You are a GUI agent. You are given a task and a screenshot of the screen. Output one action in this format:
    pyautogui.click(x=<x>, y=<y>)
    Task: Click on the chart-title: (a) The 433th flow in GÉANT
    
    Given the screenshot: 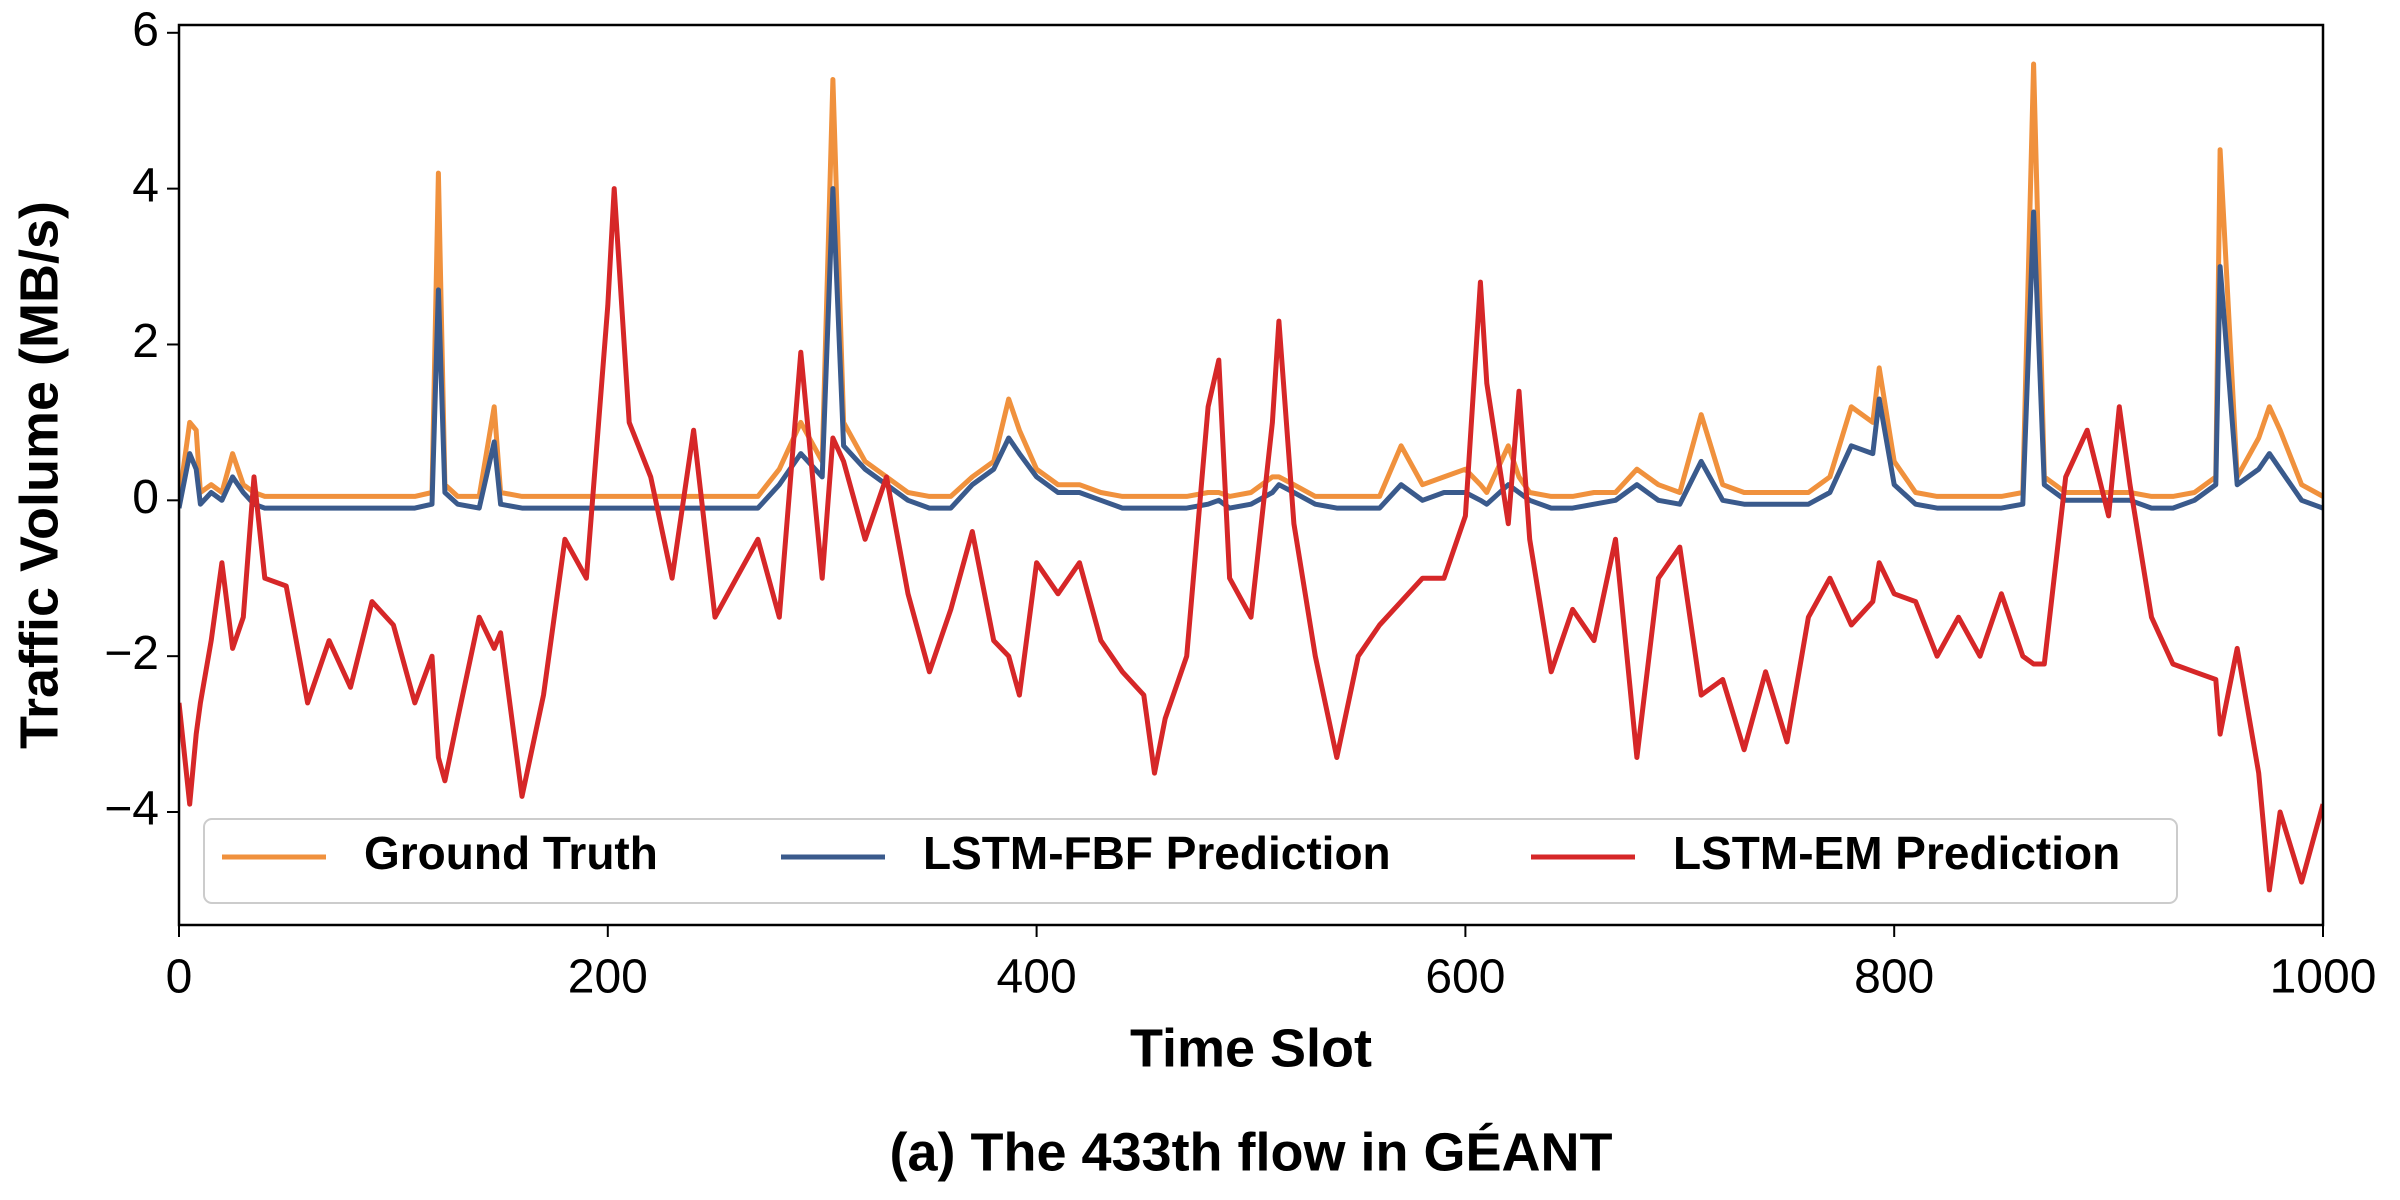 What is the action you would take?
    pyautogui.click(x=1250, y=1152)
    